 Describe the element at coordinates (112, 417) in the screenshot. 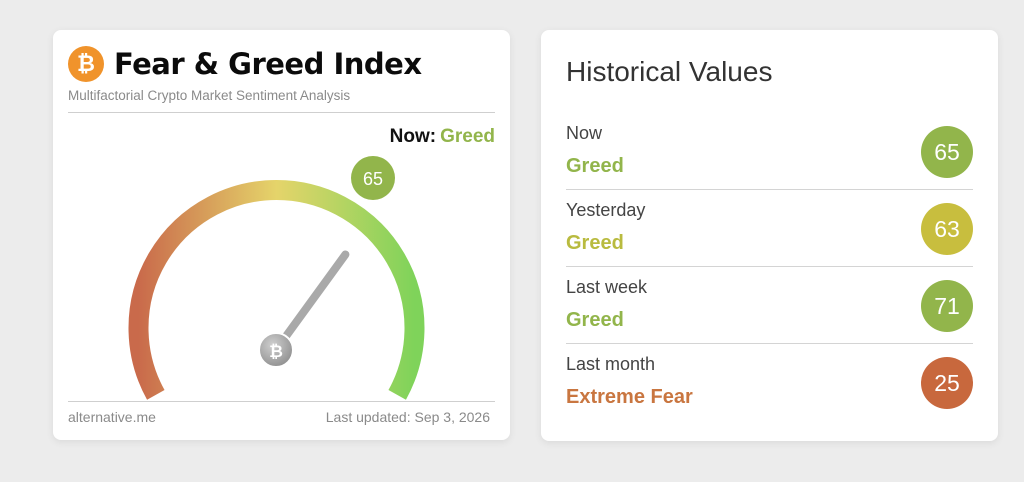

I see `source-link: alternative.me` at that location.